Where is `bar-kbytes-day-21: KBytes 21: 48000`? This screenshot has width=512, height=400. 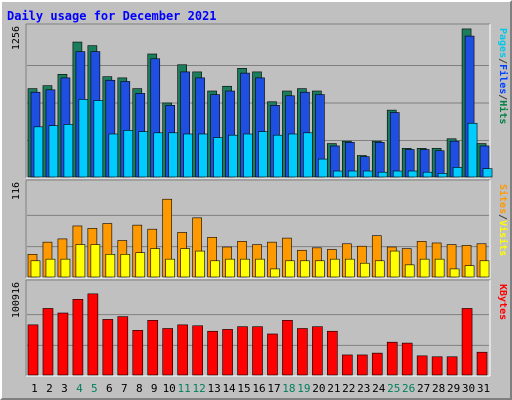
bar-kbytes-day-21: KBytes 21: 48000 is located at coordinates (332, 353).